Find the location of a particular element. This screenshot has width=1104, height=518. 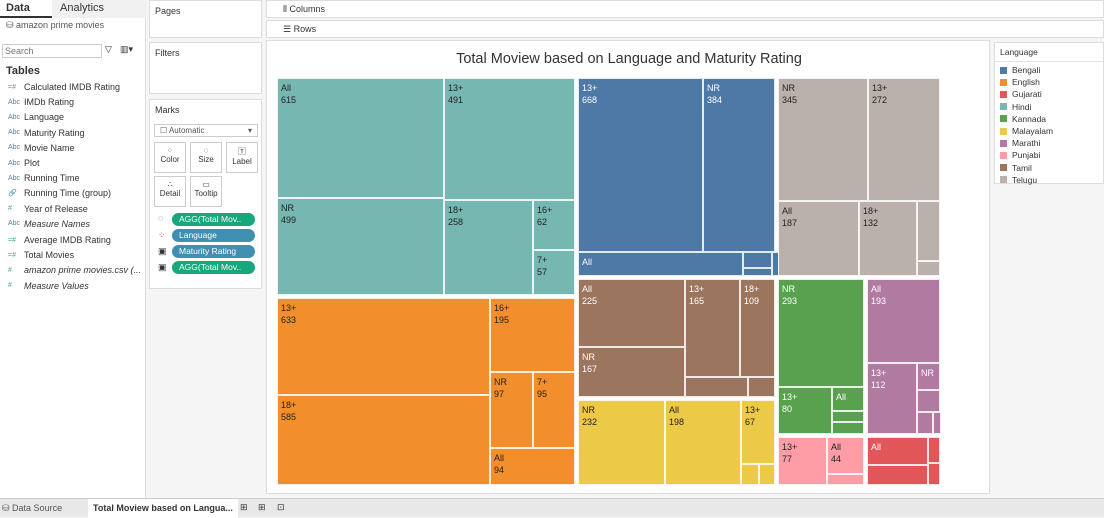

filters-shelf: Filters is located at coordinates (205, 68).